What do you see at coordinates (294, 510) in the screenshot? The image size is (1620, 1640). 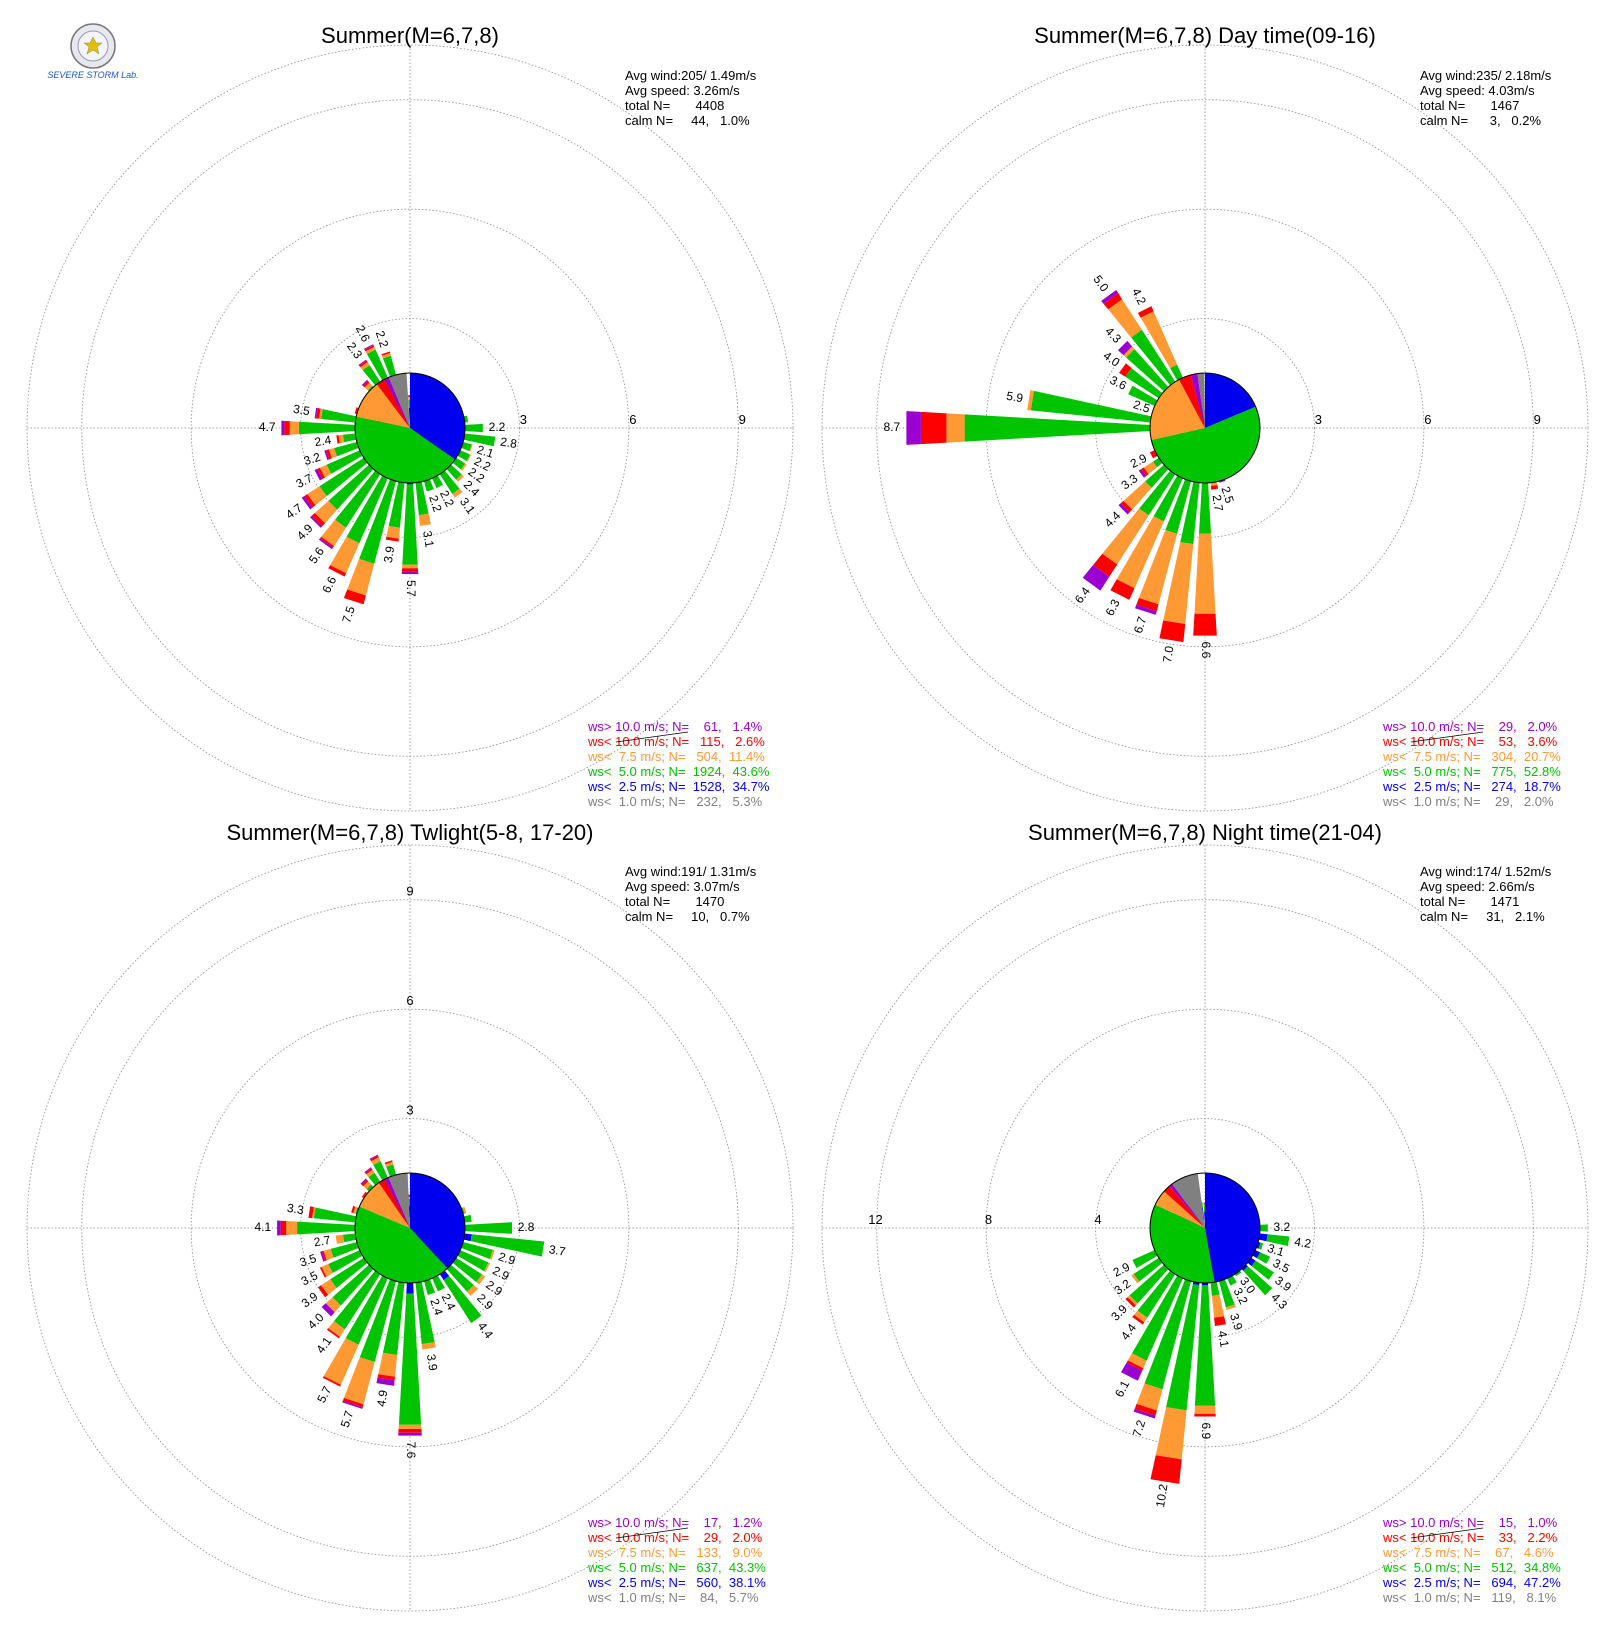 I see `bar-value-label: 4.7` at bounding box center [294, 510].